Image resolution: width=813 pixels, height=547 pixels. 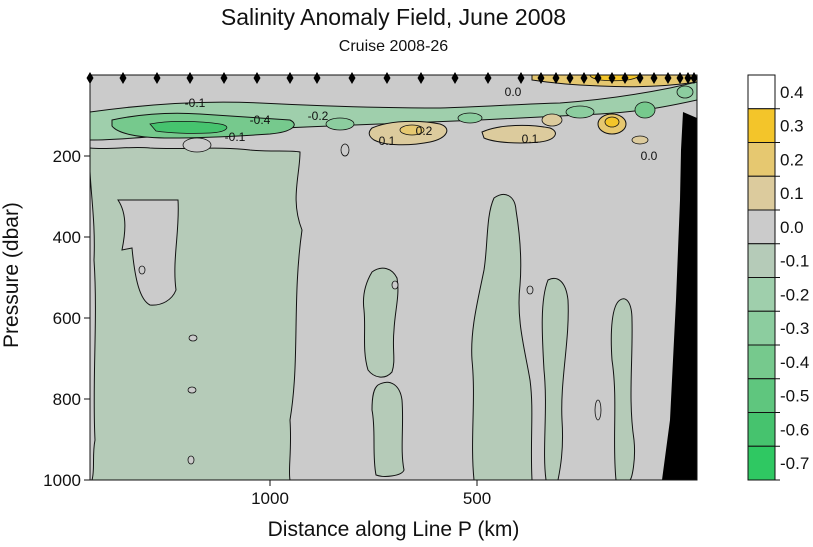 I want to click on x-tick-label: 500, so click(x=477, y=498).